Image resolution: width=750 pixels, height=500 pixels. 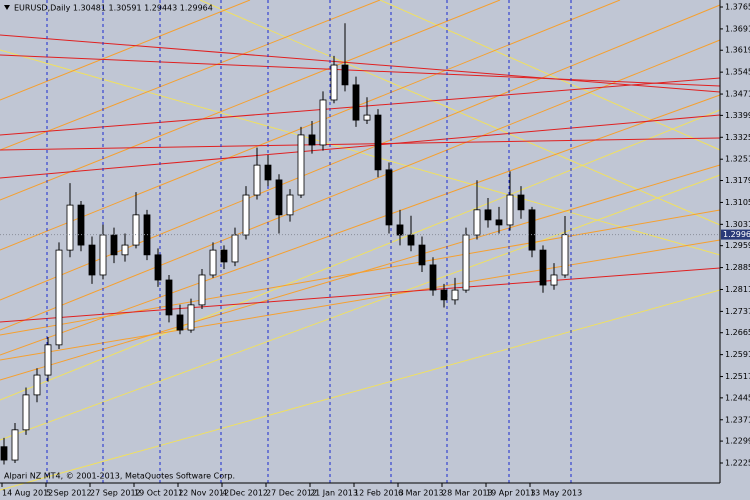 What do you see at coordinates (737, 332) in the screenshot?
I see `y-tick-label: 1.26650` at bounding box center [737, 332].